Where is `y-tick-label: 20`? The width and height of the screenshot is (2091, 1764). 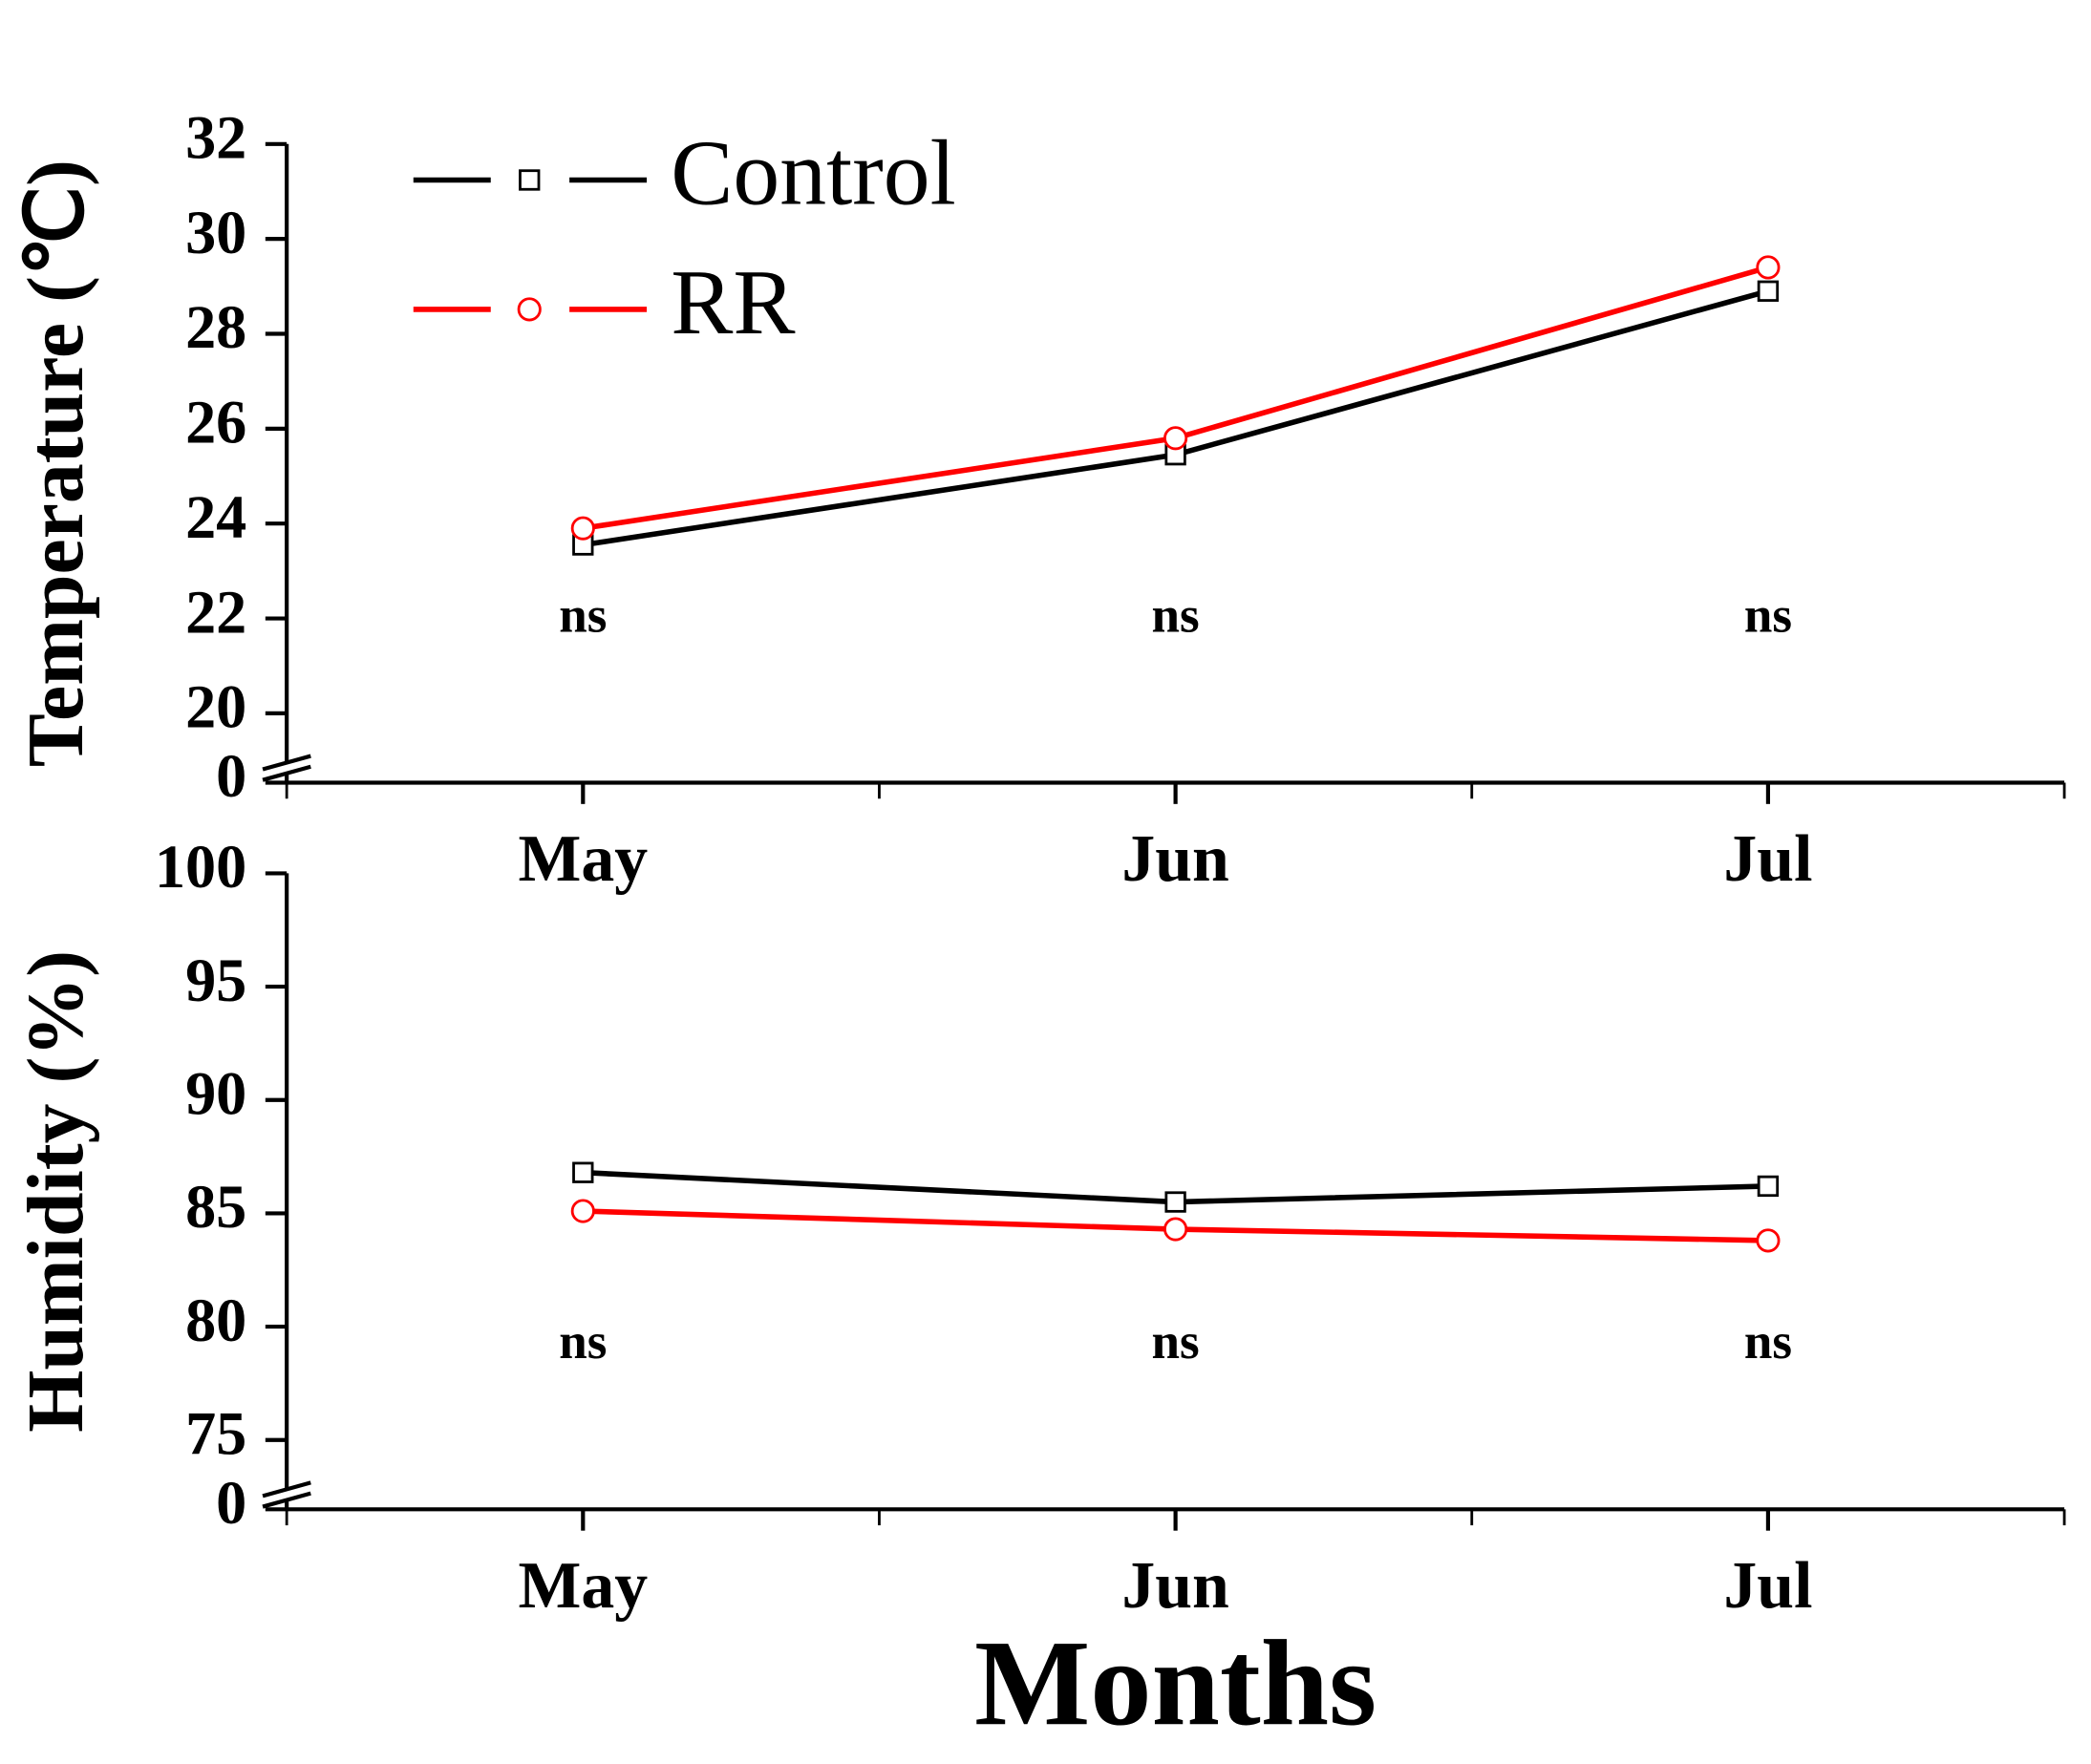
y-tick-label: 20 is located at coordinates (215, 707).